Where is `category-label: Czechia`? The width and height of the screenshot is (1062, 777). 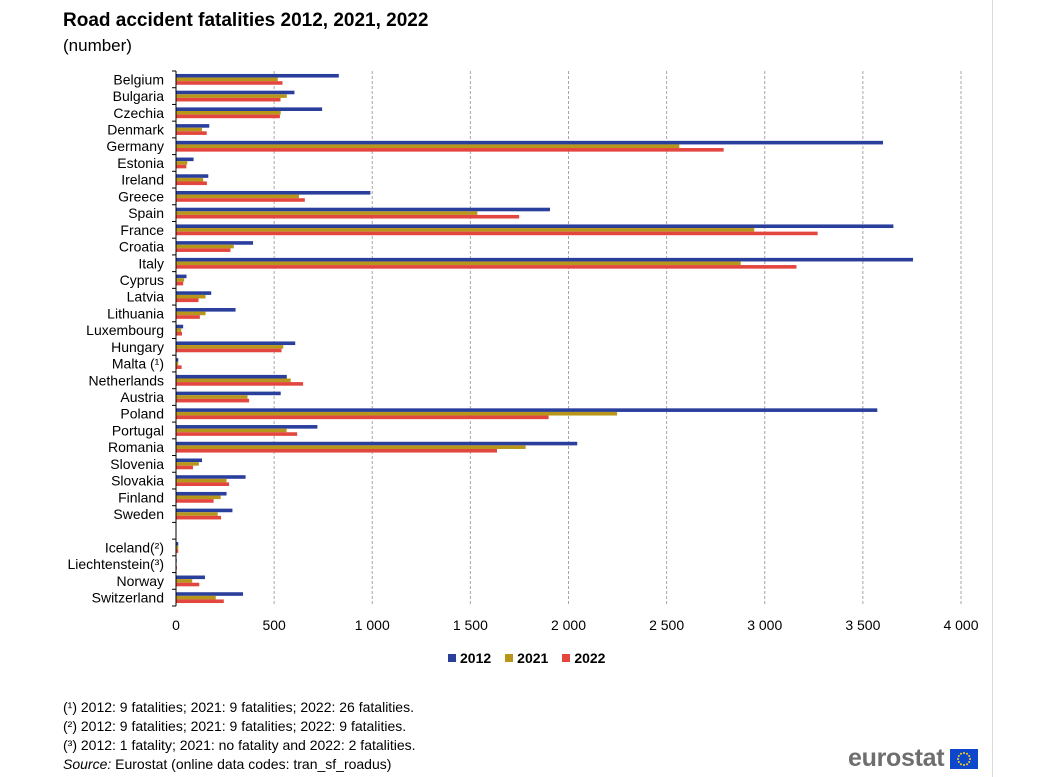
category-label: Czechia is located at coordinates (138, 113).